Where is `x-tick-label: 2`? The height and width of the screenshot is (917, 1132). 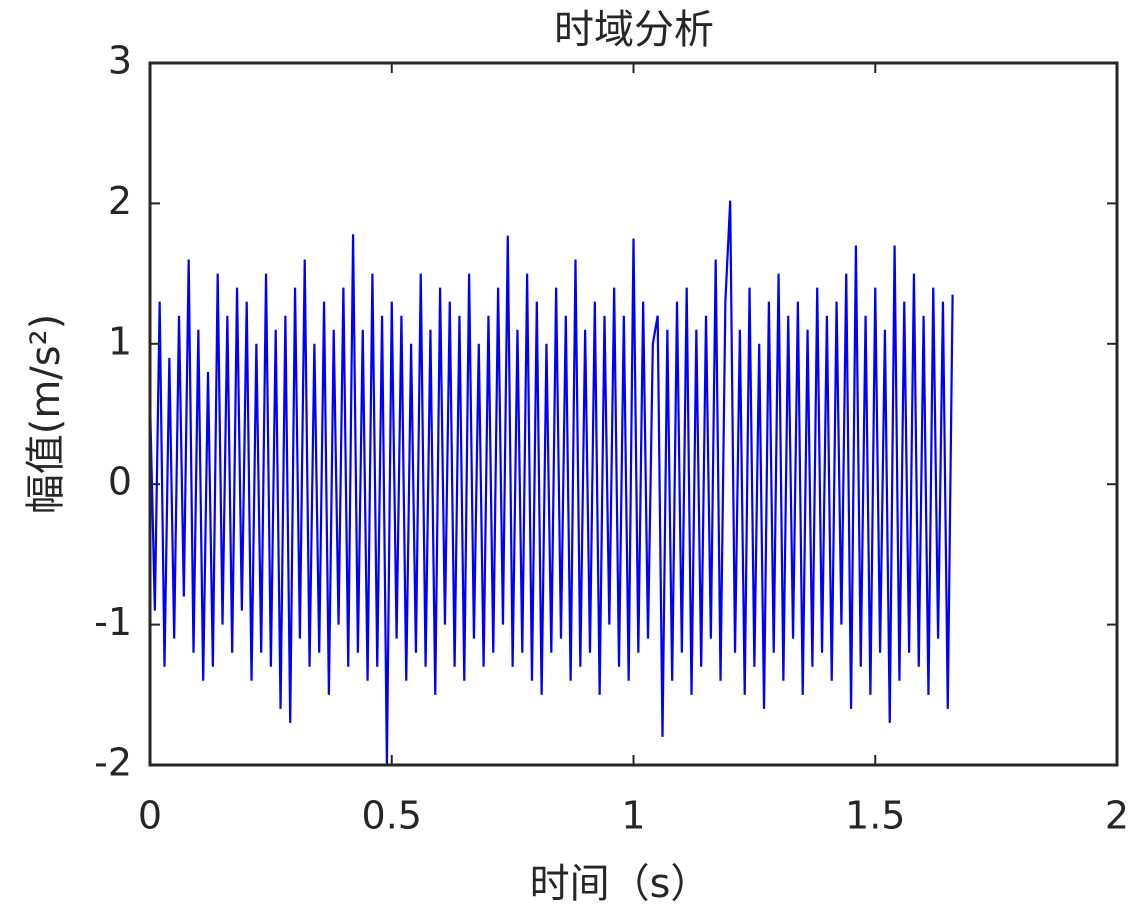
x-tick-label: 2 is located at coordinates (1117, 816).